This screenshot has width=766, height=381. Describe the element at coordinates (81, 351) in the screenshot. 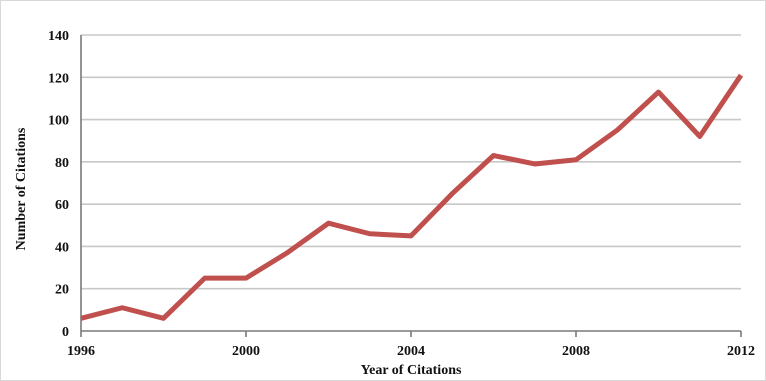

I see `x-tick-label-1996: 1996` at that location.